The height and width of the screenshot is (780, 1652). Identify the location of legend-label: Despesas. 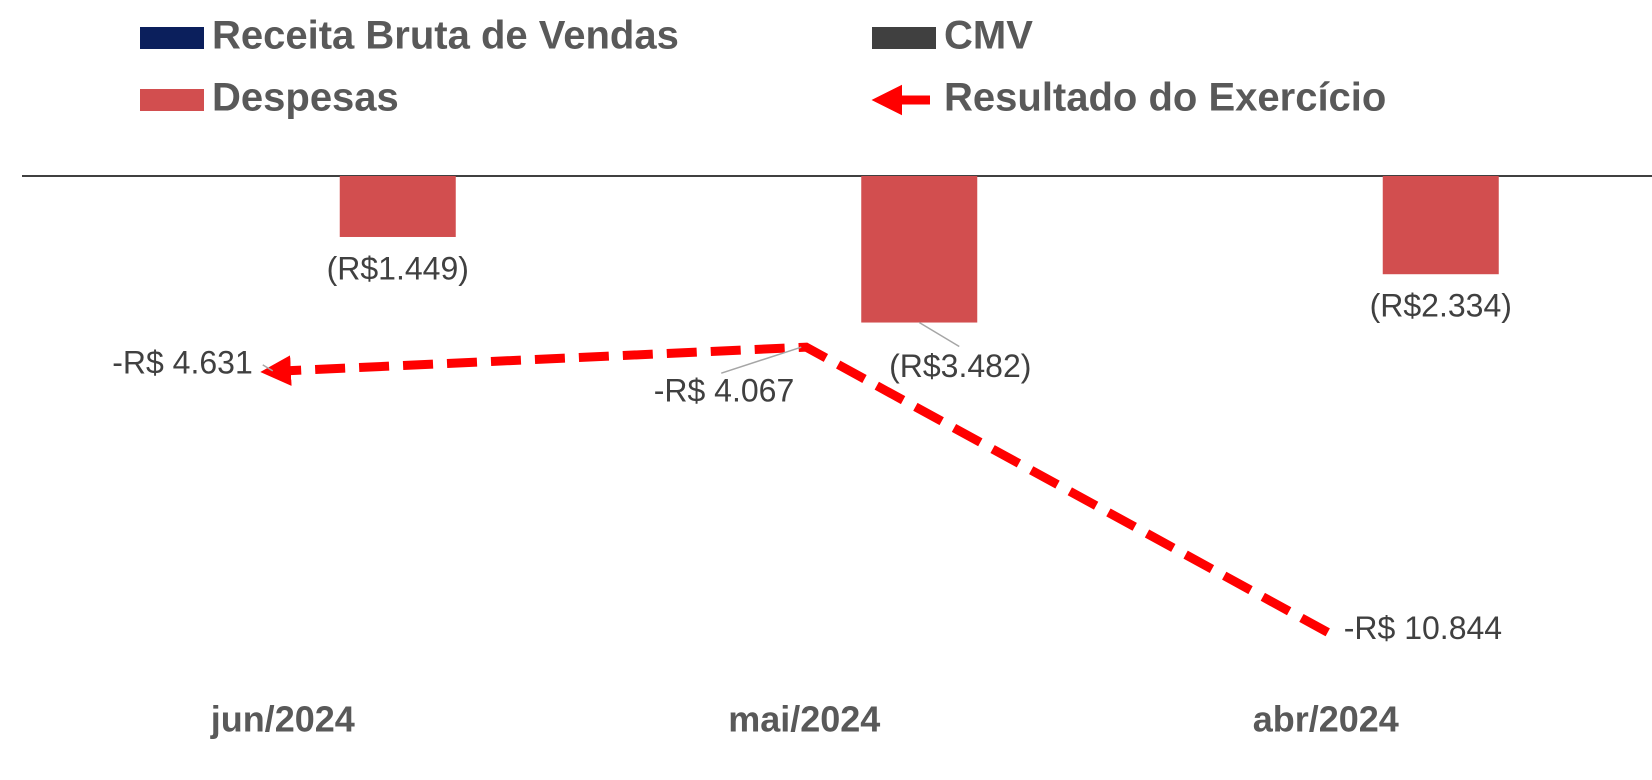
(305, 98).